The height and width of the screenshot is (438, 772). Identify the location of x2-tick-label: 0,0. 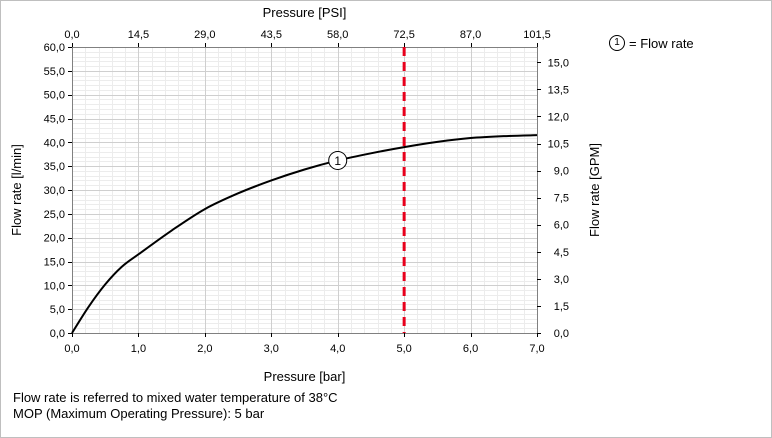
(71, 35).